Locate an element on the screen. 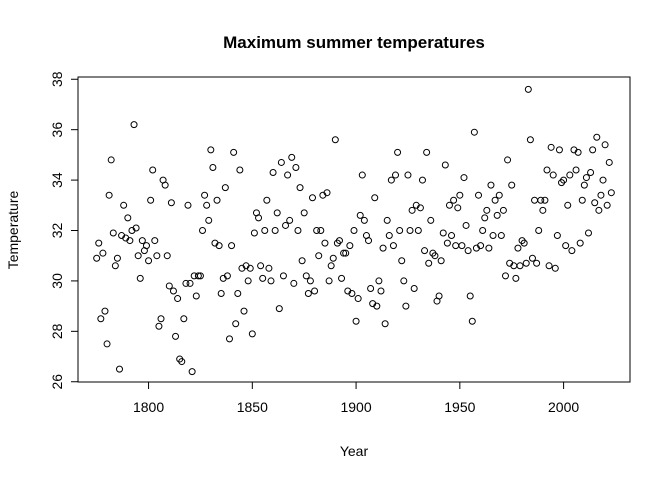 This screenshot has height=480, width=672. x-tick-label: 1800 is located at coordinates (148, 407).